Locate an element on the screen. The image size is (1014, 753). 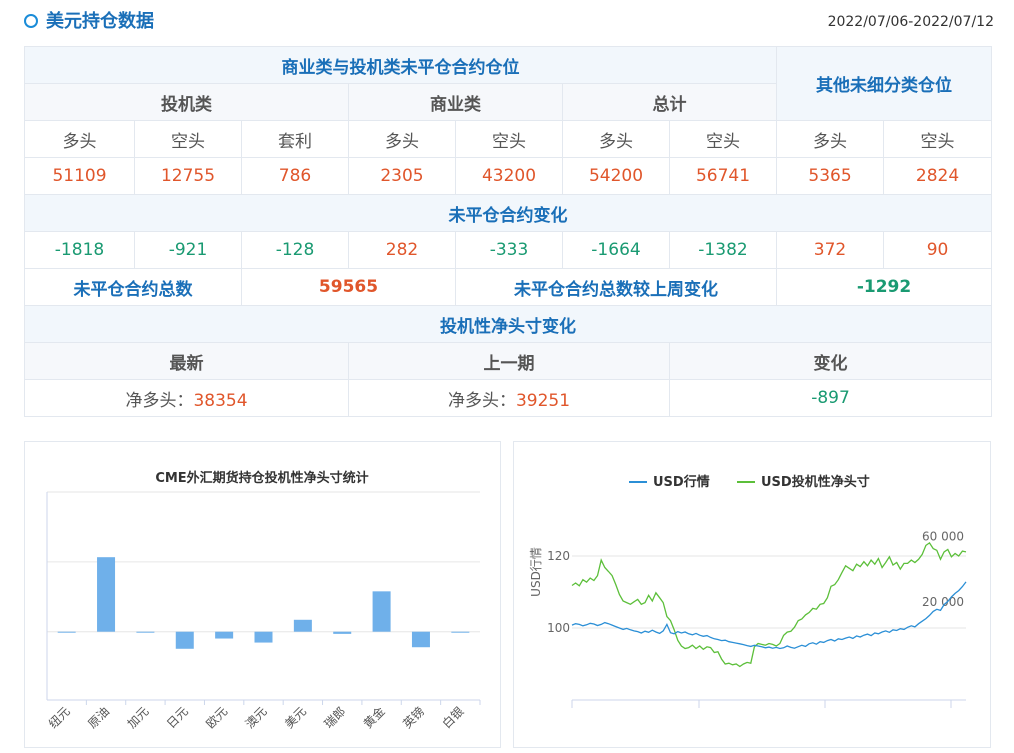
position-value: 54200 is located at coordinates (616, 176).